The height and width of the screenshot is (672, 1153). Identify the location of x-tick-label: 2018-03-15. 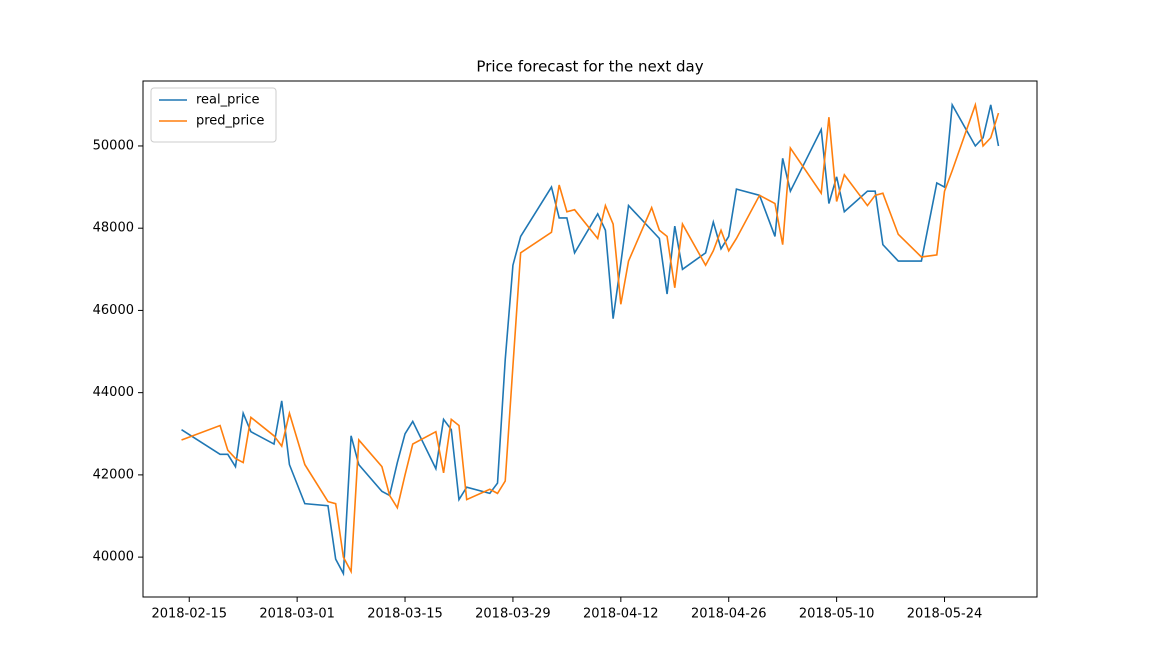
(405, 614).